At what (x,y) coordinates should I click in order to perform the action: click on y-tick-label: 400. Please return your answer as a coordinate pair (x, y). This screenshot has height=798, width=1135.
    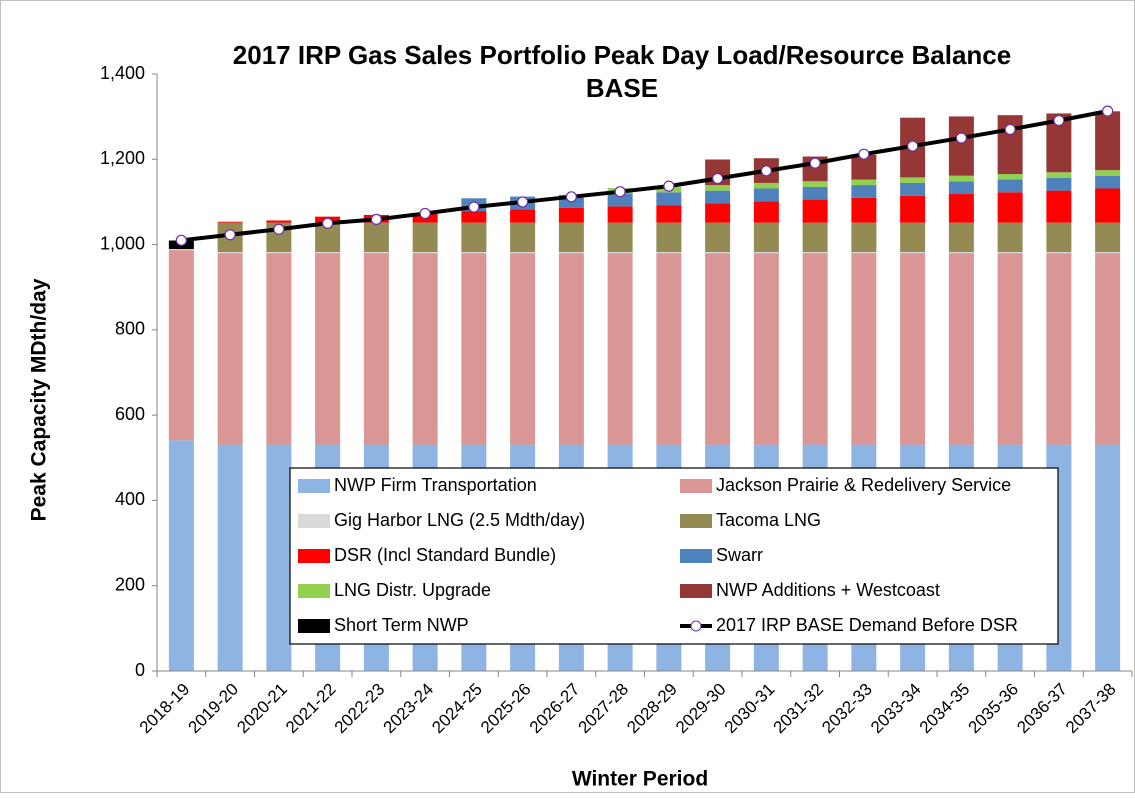
    Looking at the image, I should click on (130, 499).